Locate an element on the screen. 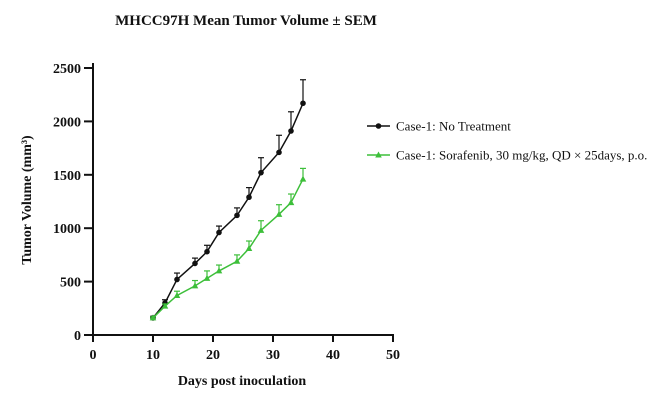  x-tick-label: 50 is located at coordinates (393, 355).